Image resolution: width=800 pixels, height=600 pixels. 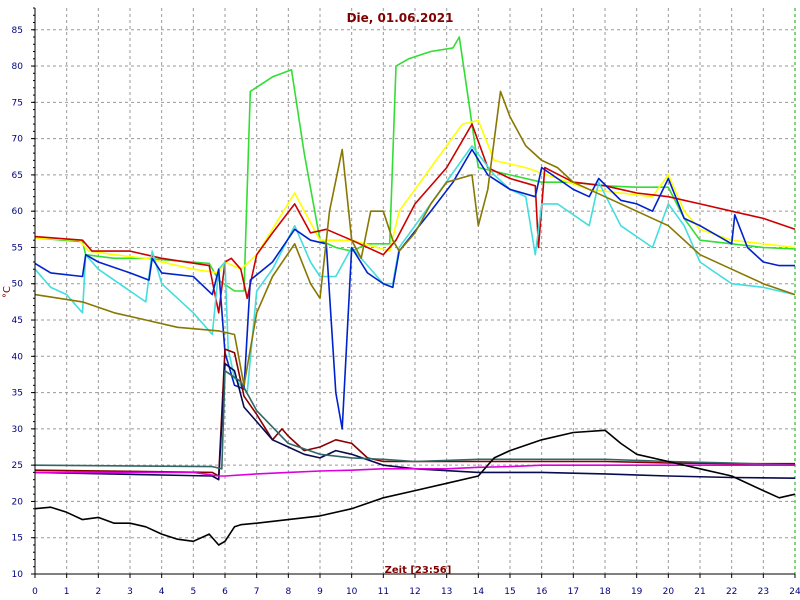 What do you see at coordinates (699, 592) in the screenshot?
I see `x-tick-label: 21` at bounding box center [699, 592].